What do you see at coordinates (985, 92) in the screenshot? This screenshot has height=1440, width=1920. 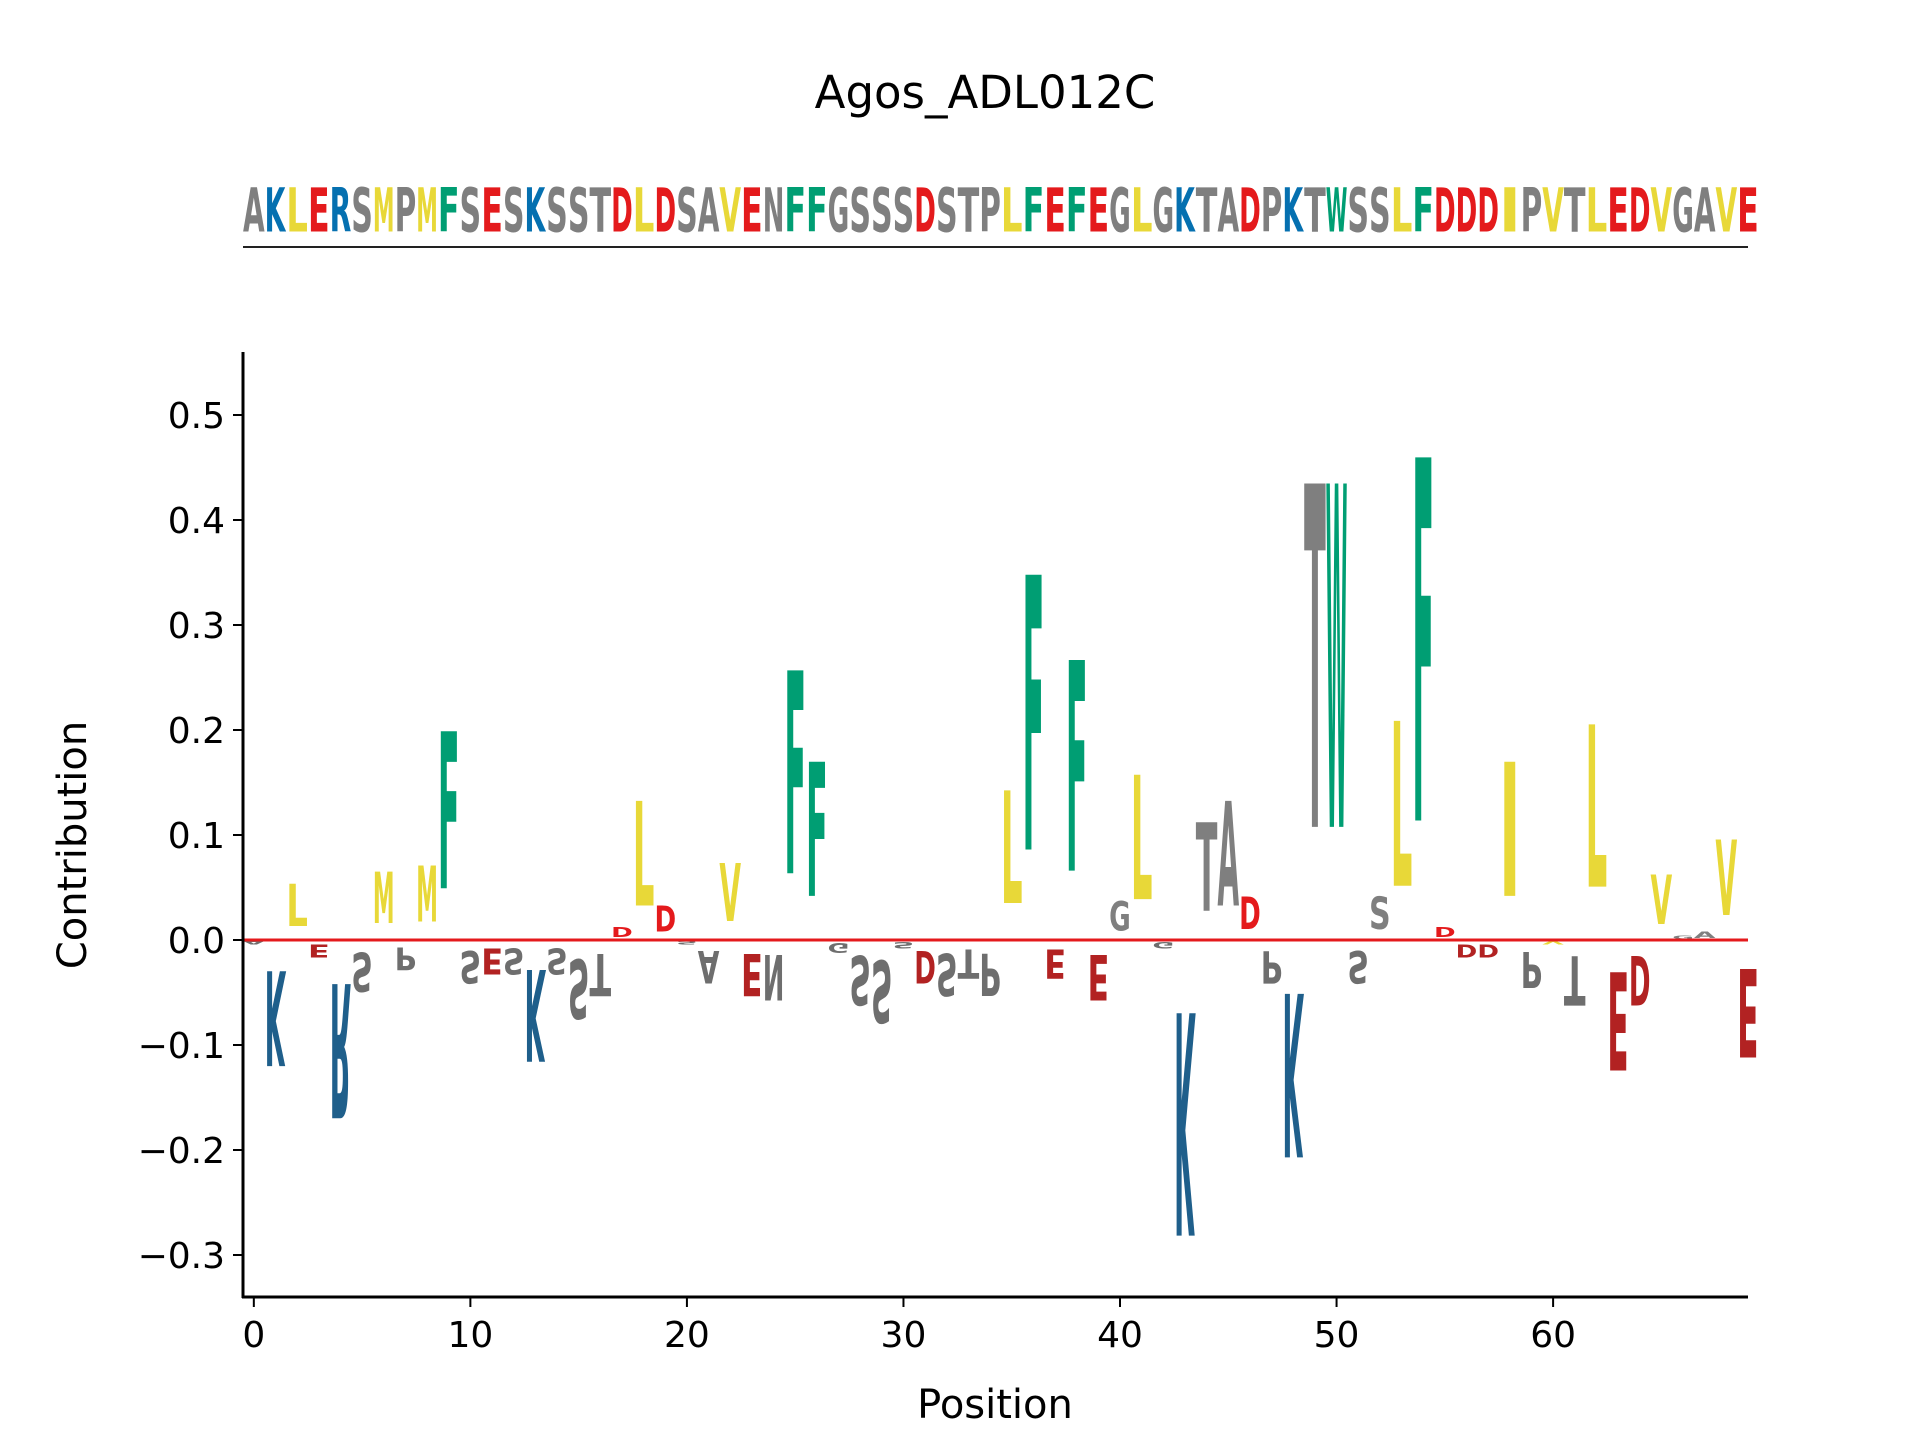 I see `chart-title: Agos_ADL012C` at bounding box center [985, 92].